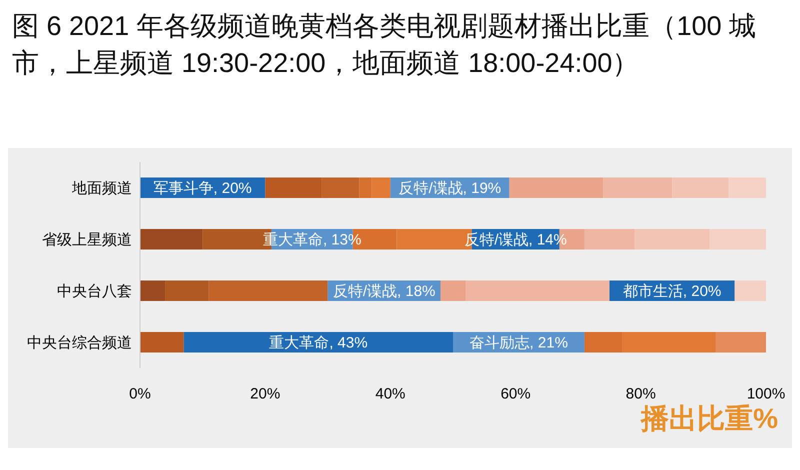  I want to click on data-label: 都市生活, 20%, so click(672, 291).